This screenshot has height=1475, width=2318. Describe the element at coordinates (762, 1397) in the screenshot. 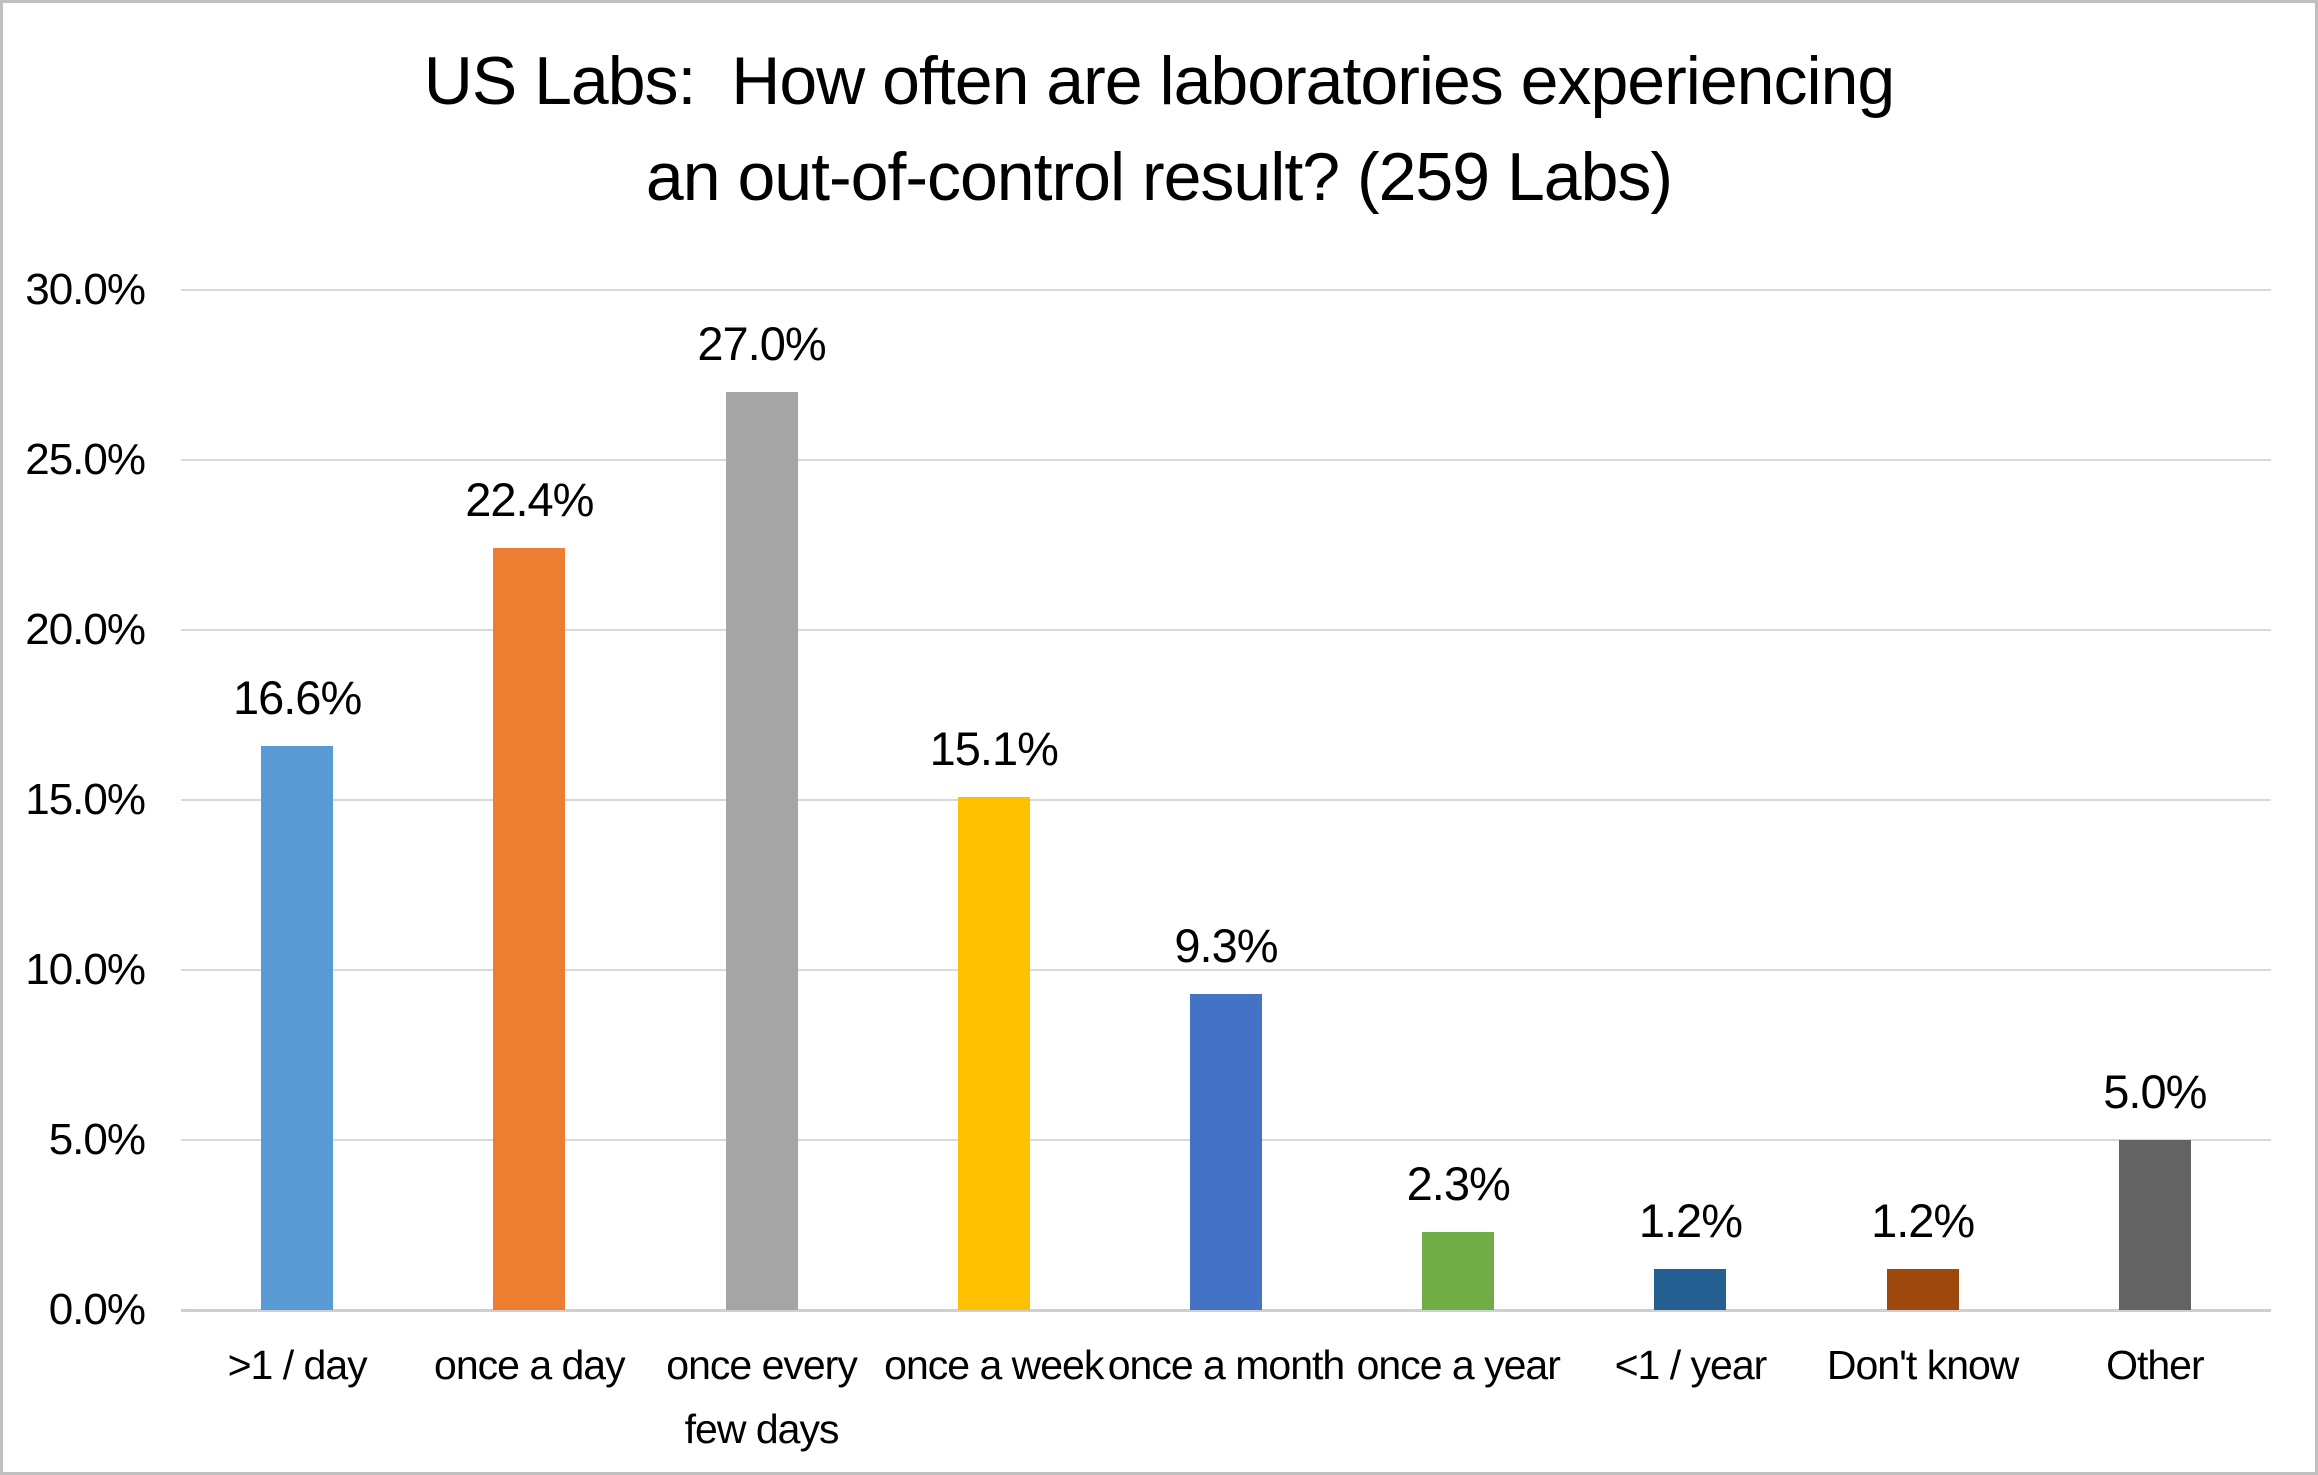

I see `category-label-once-every-few-days: once every few days` at that location.